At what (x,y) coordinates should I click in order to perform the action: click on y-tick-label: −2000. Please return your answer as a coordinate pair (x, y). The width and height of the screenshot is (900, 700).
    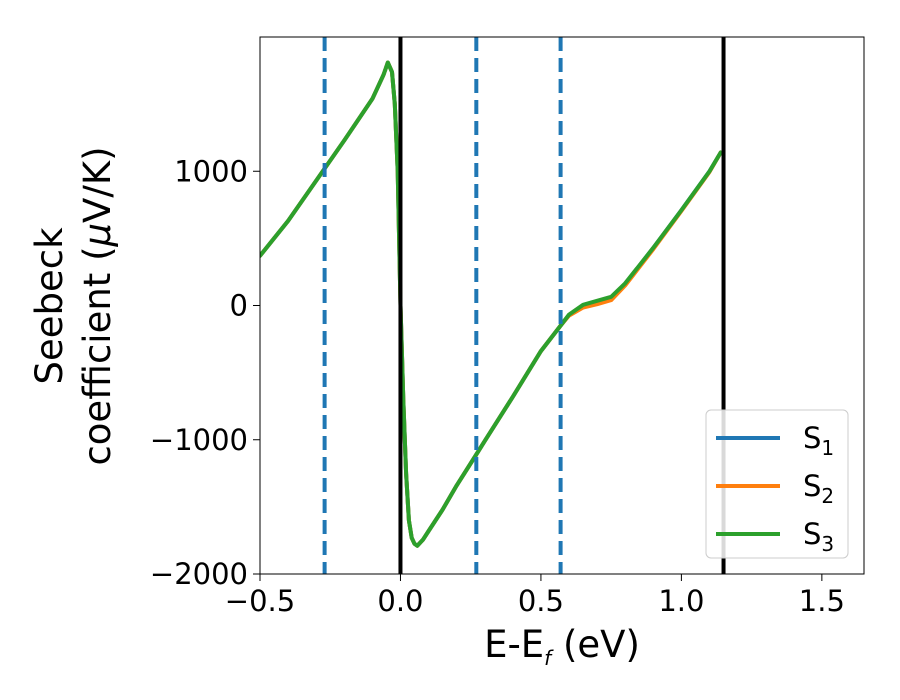
    Looking at the image, I should click on (199, 574).